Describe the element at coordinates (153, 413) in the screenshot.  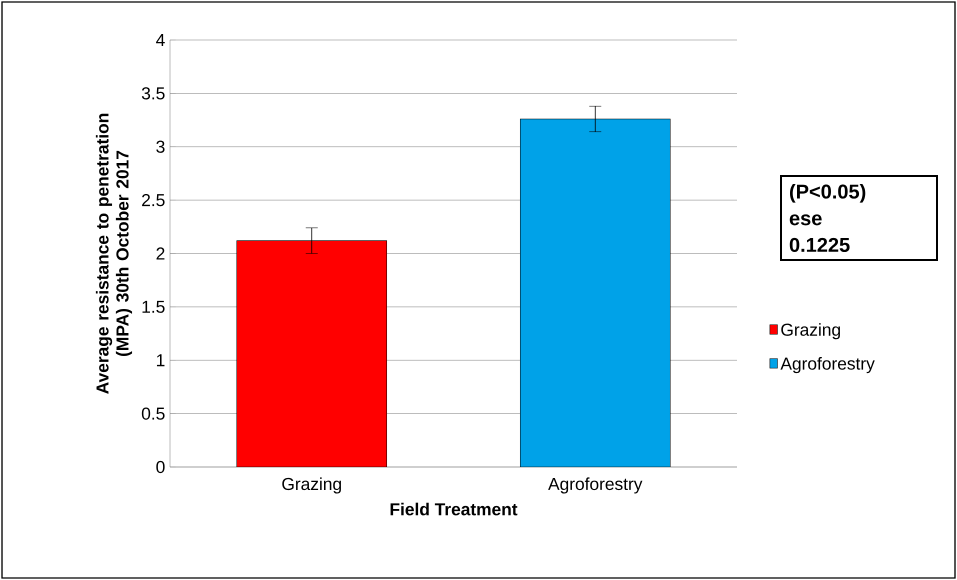
I see `y-tick-label: 0.5` at that location.